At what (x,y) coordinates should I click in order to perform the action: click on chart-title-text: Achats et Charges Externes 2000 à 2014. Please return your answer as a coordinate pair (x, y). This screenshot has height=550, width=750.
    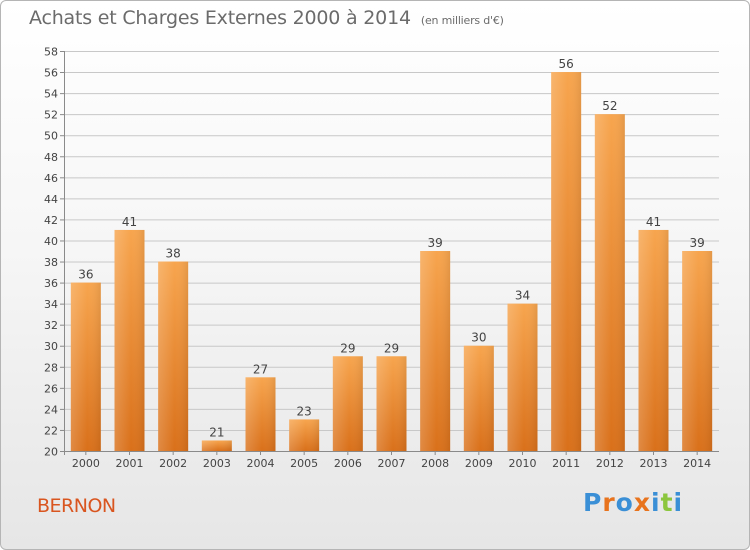
    Looking at the image, I should click on (220, 18).